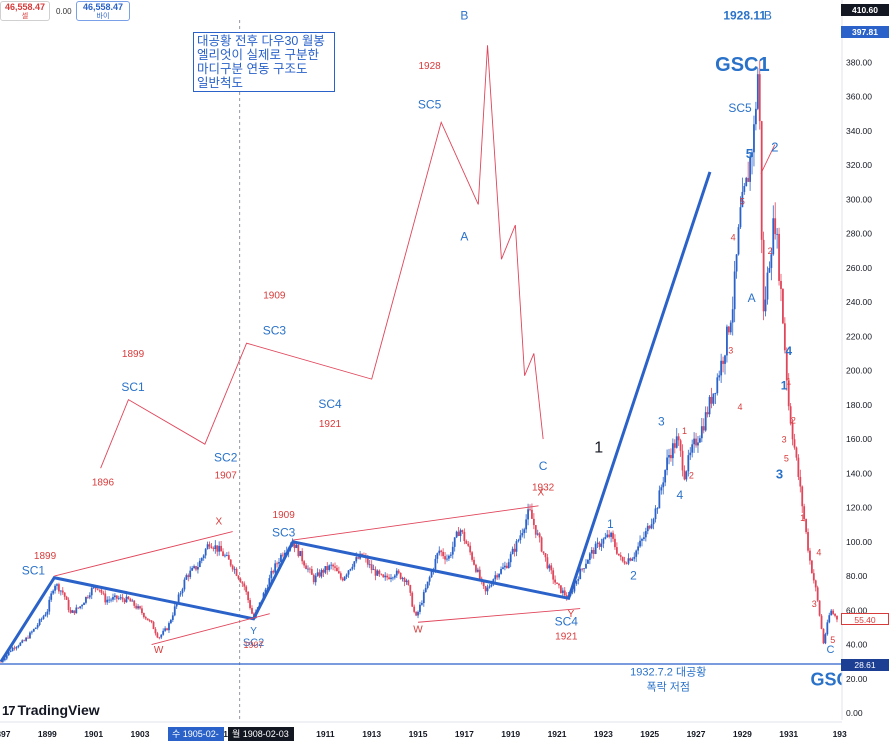 The width and height of the screenshot is (889, 755). What do you see at coordinates (252, 69) in the screenshot?
I see `annotation-line: 마디구분 연동 구조도` at bounding box center [252, 69].